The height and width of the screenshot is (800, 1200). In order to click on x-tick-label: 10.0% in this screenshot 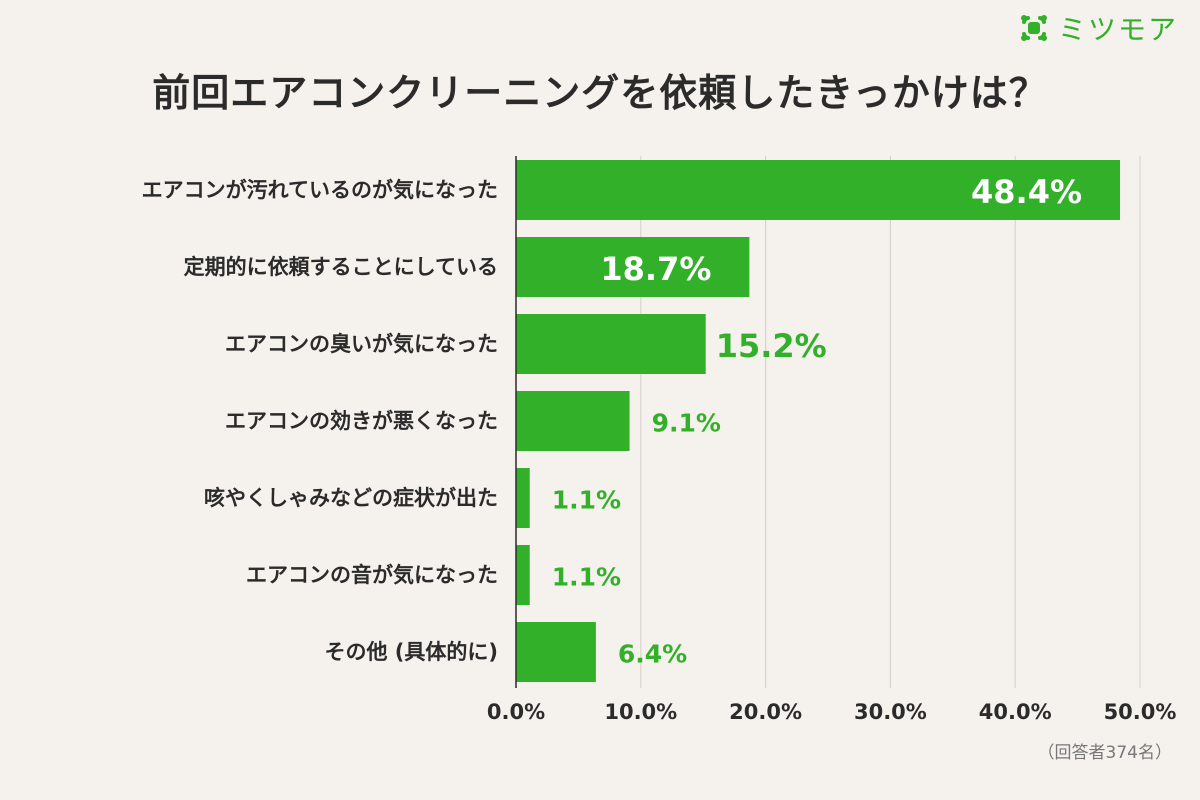, I will do `click(640, 712)`.